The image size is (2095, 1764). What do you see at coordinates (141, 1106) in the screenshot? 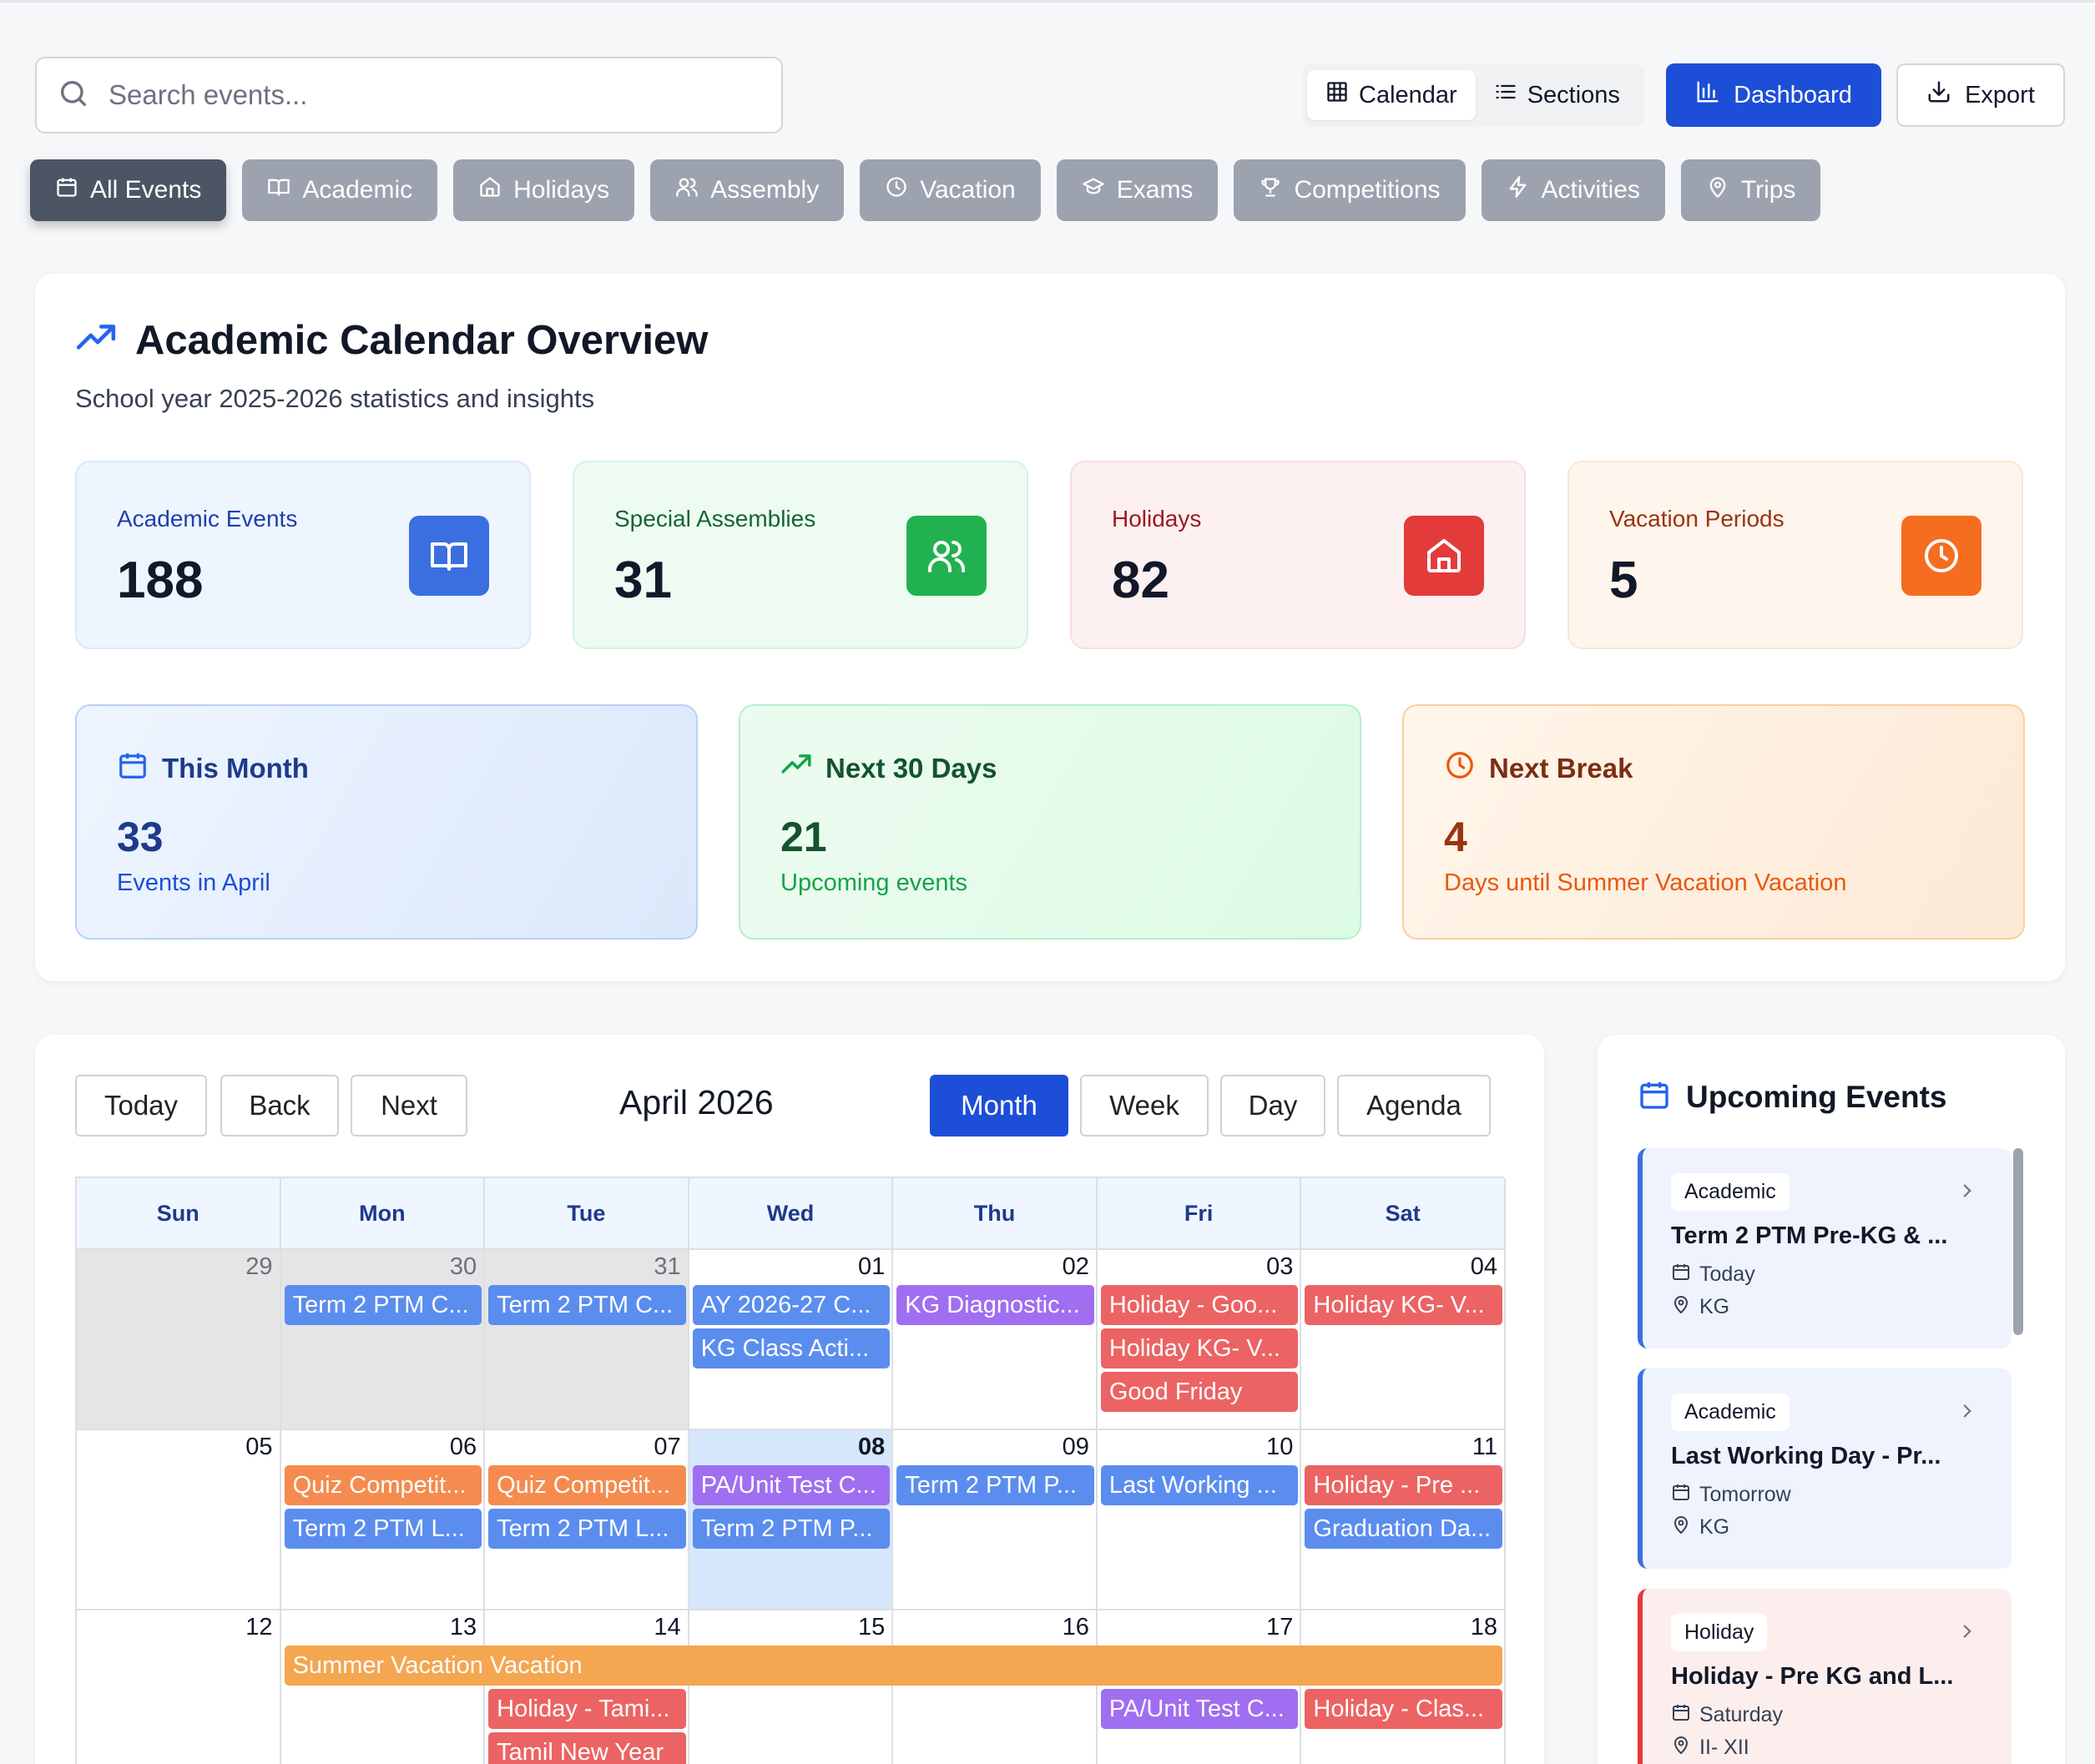
I see `today-button: Today` at bounding box center [141, 1106].